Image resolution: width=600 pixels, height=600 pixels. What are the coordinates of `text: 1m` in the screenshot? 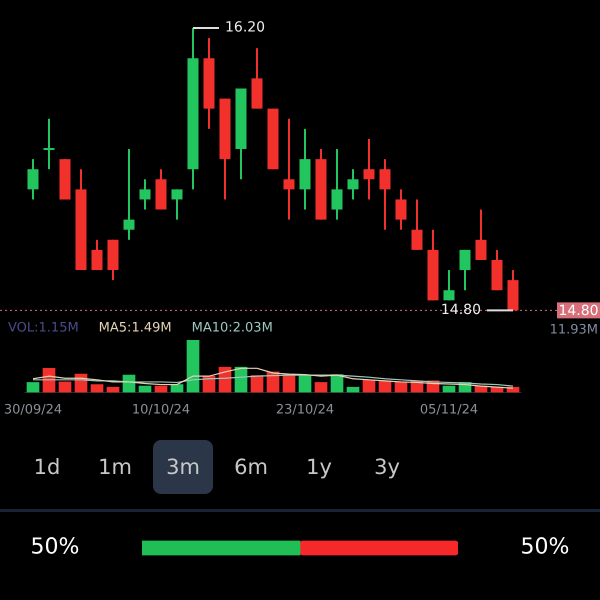 It's located at (115, 467).